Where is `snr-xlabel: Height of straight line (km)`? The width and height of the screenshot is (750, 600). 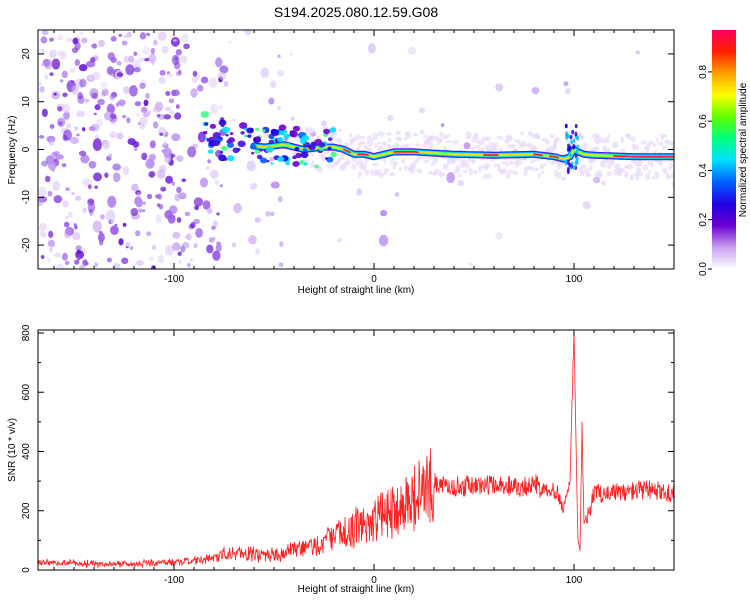
snr-xlabel: Height of straight line (km) is located at coordinates (356, 589).